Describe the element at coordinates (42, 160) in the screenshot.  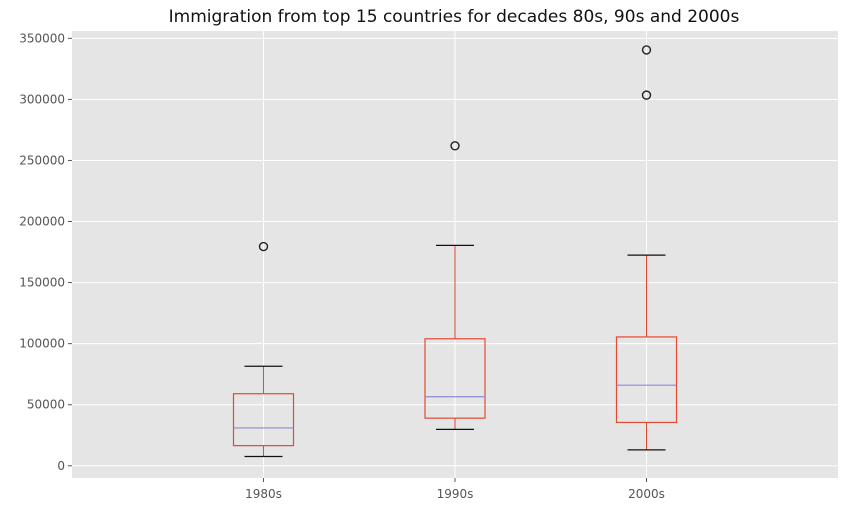
I see `y-tick-label: 250000` at that location.